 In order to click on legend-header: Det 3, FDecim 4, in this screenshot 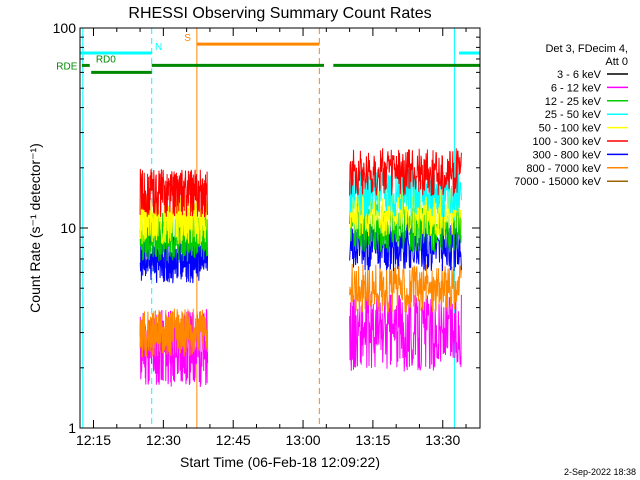, I will do `click(586, 49)`.